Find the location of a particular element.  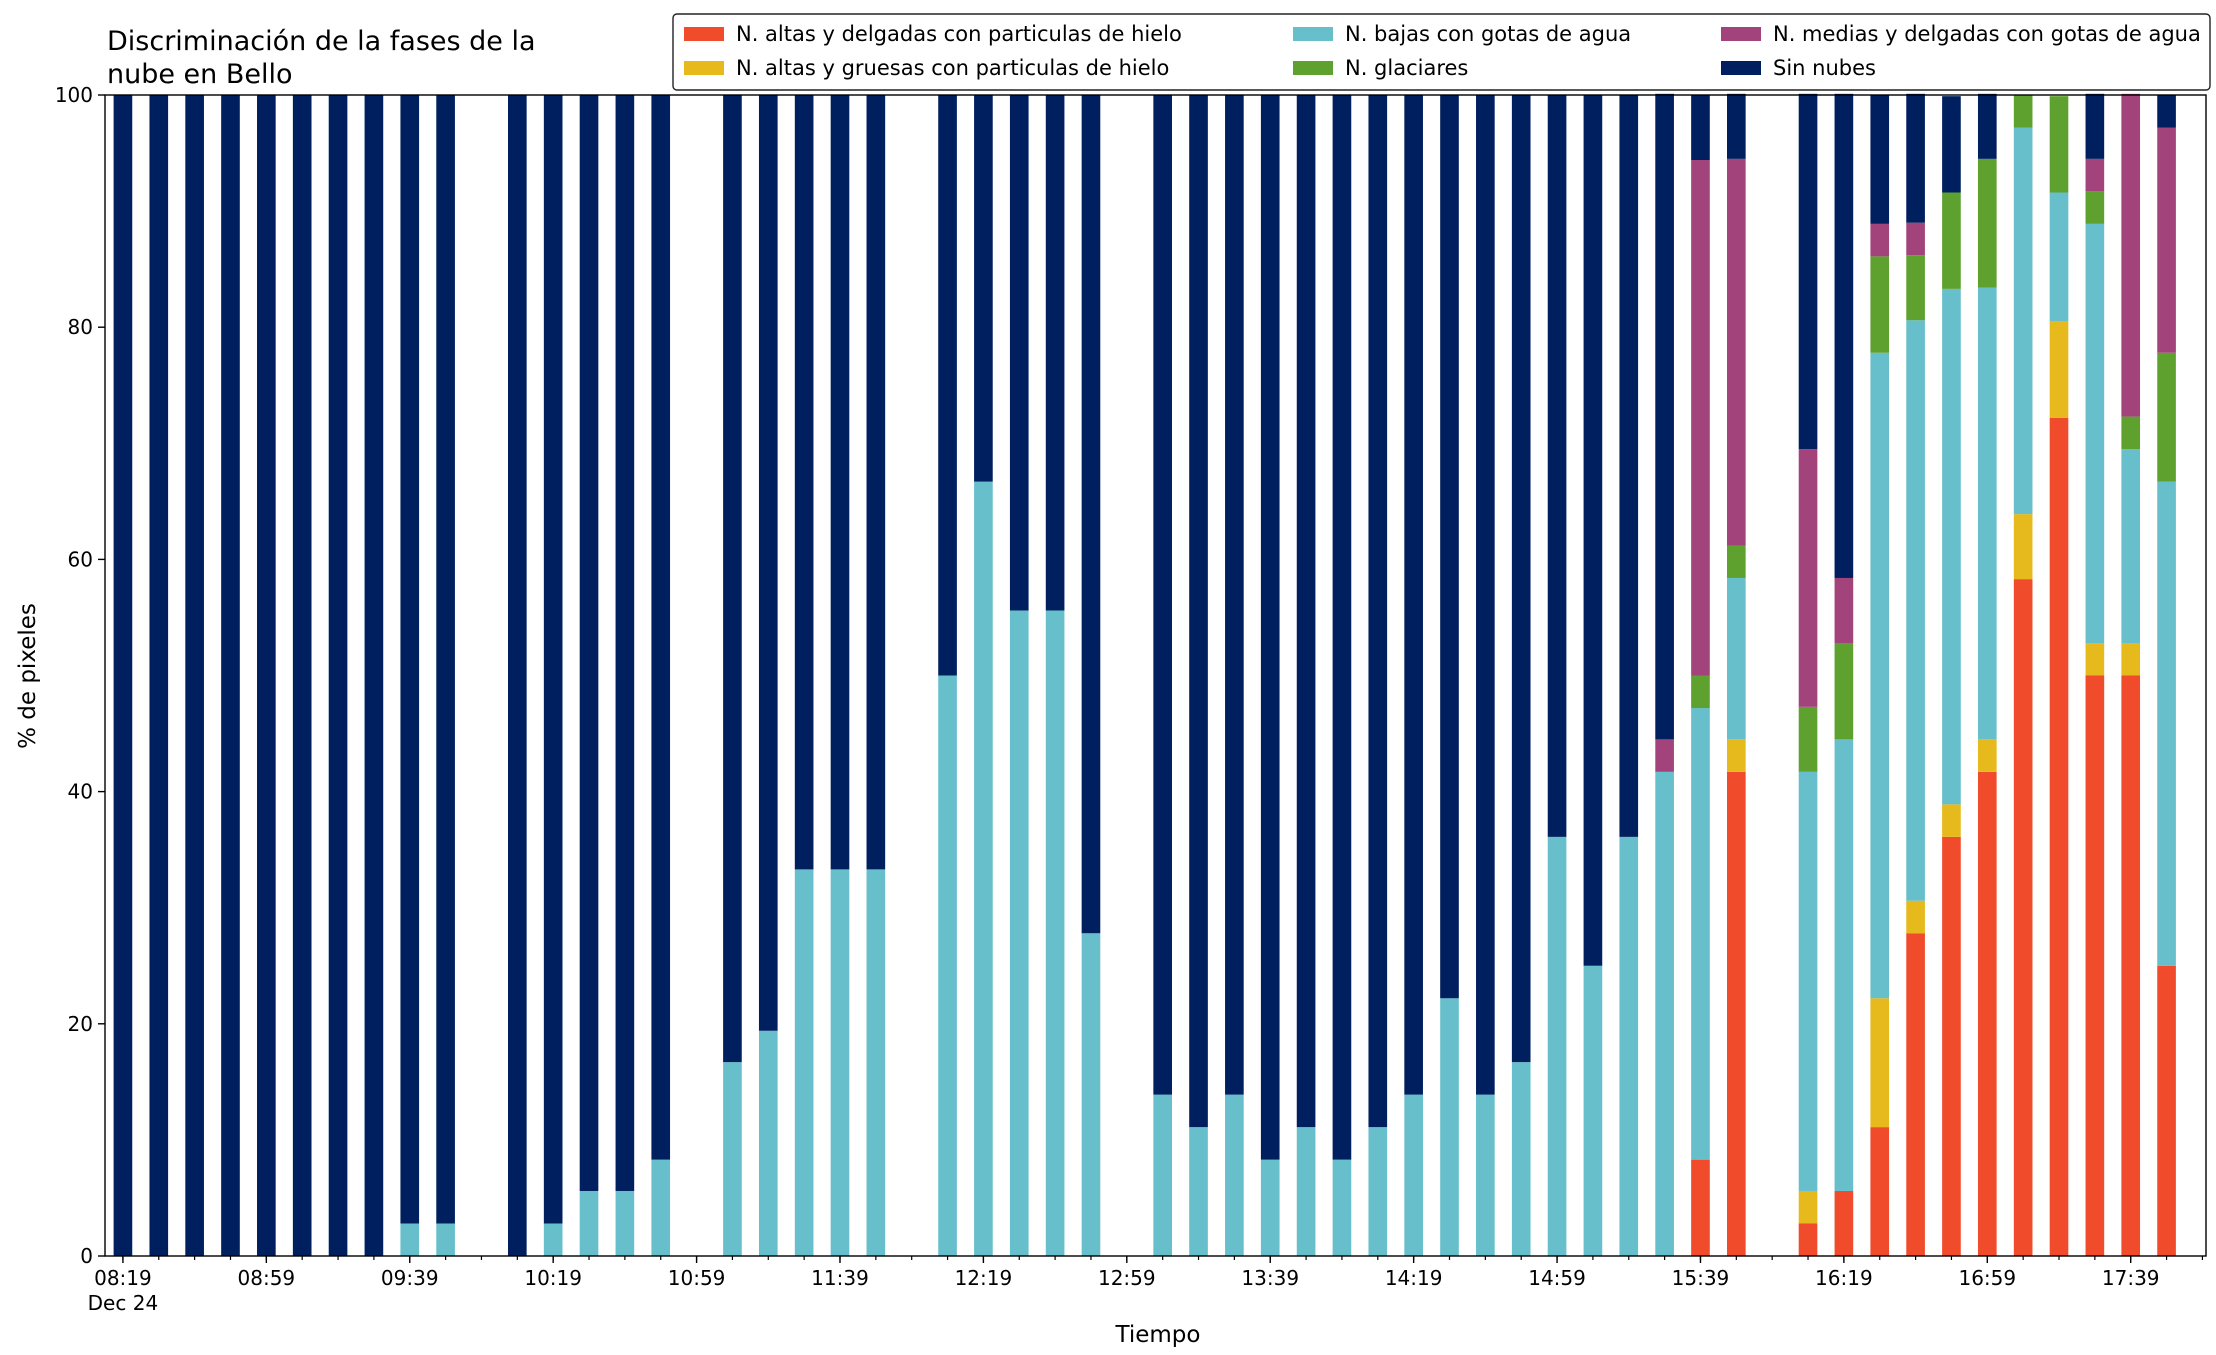

x-tick-label: 17:39 is located at coordinates (2131, 1278).